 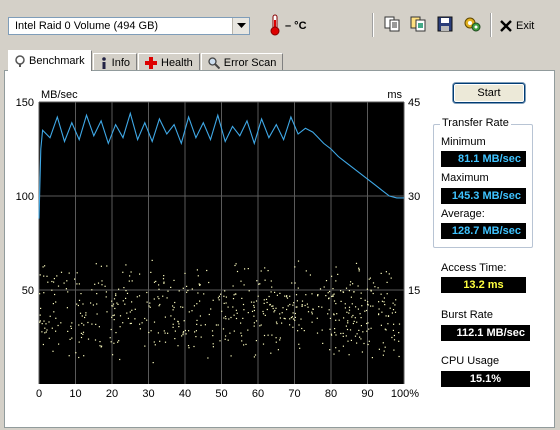 I want to click on y-right-tick-label: 30, so click(x=414, y=197).